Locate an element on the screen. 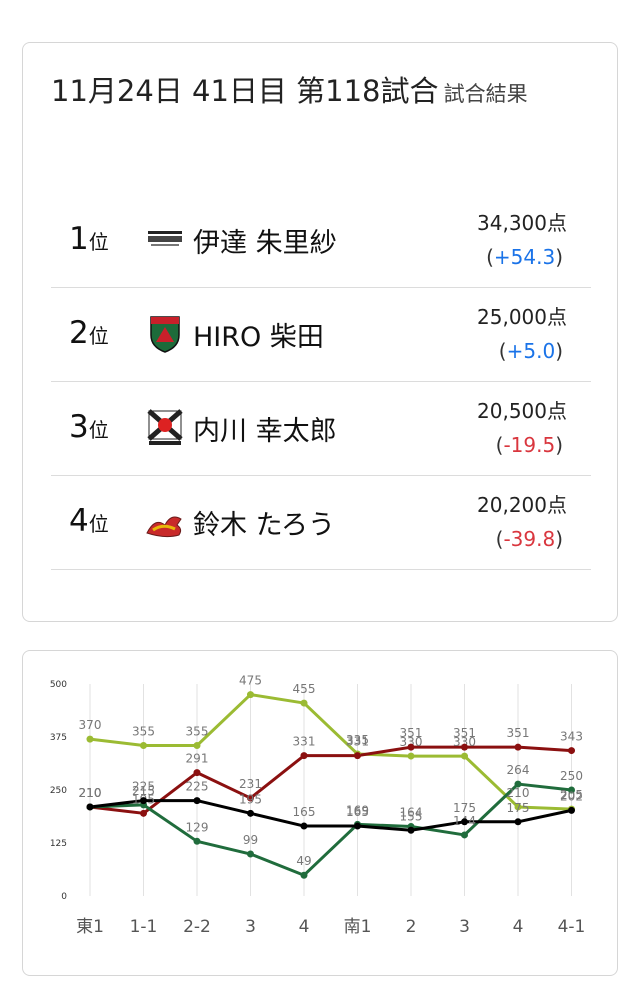  rank-number: 1位 is located at coordinates (89, 239).